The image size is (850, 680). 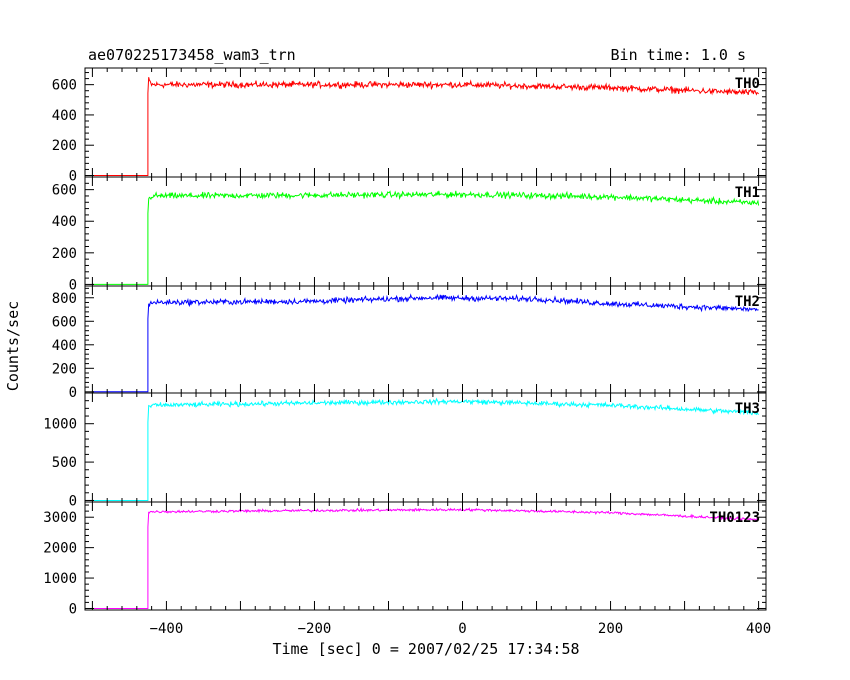 I want to click on panel-th2: 0 200 400 600 800 TH2, so click(x=409, y=343).